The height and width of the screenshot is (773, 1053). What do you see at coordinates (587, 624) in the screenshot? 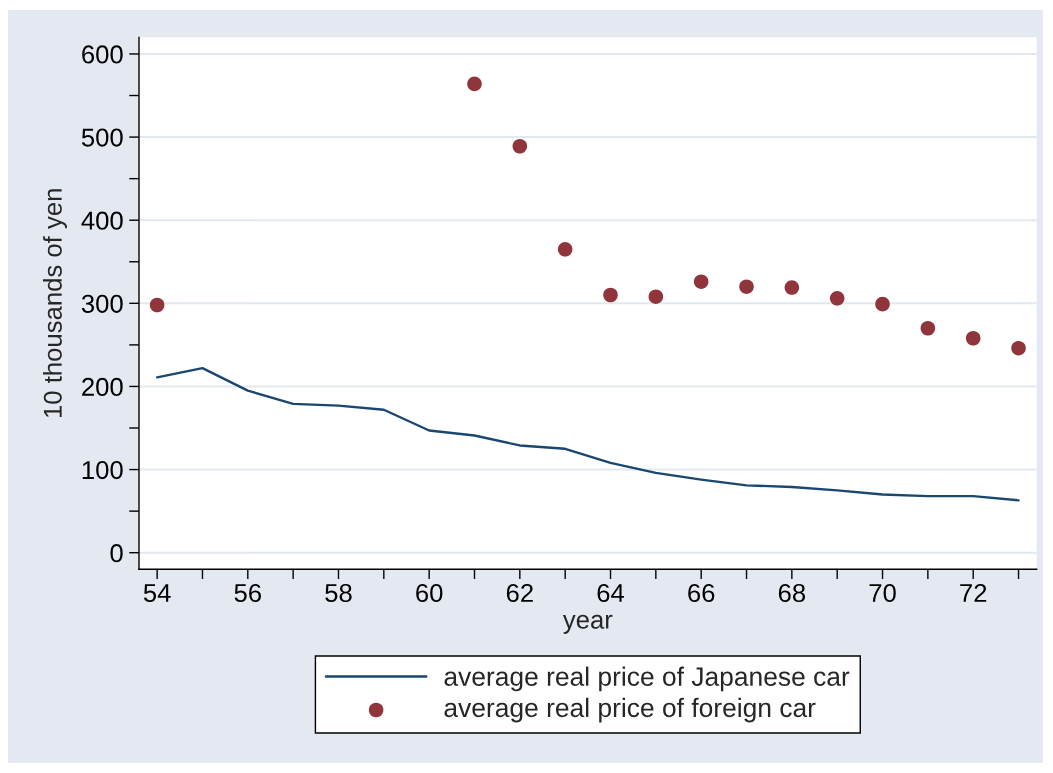
I see `x-axis-title: year` at bounding box center [587, 624].